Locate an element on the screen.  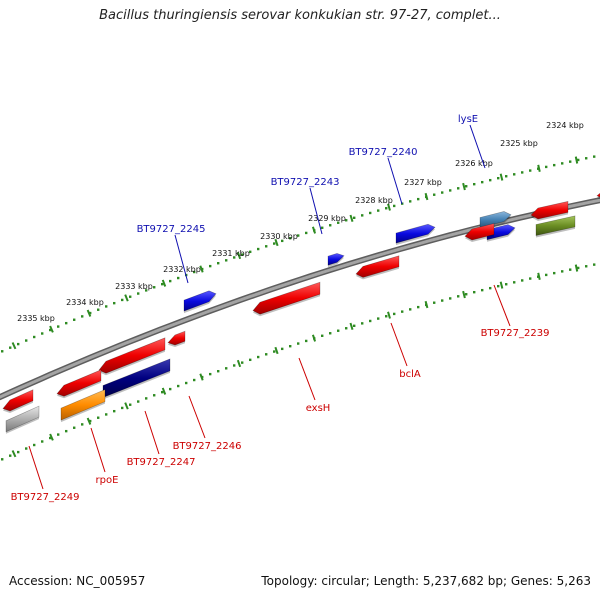
ruler-tick-label: 2334 kbp is located at coordinates (85, 302).